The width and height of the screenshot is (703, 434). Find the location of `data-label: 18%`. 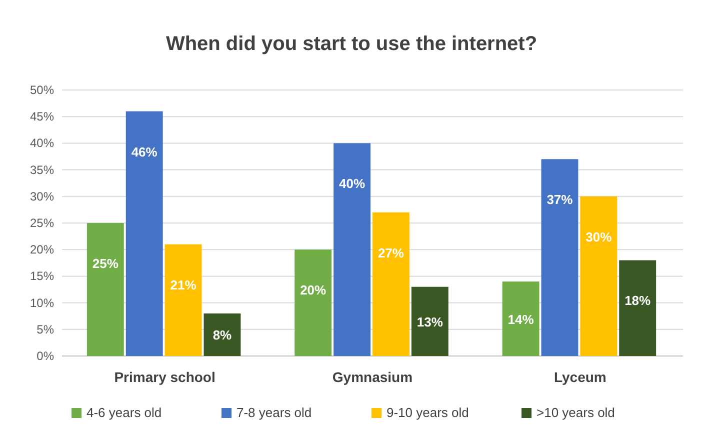

data-label: 18% is located at coordinates (638, 300).